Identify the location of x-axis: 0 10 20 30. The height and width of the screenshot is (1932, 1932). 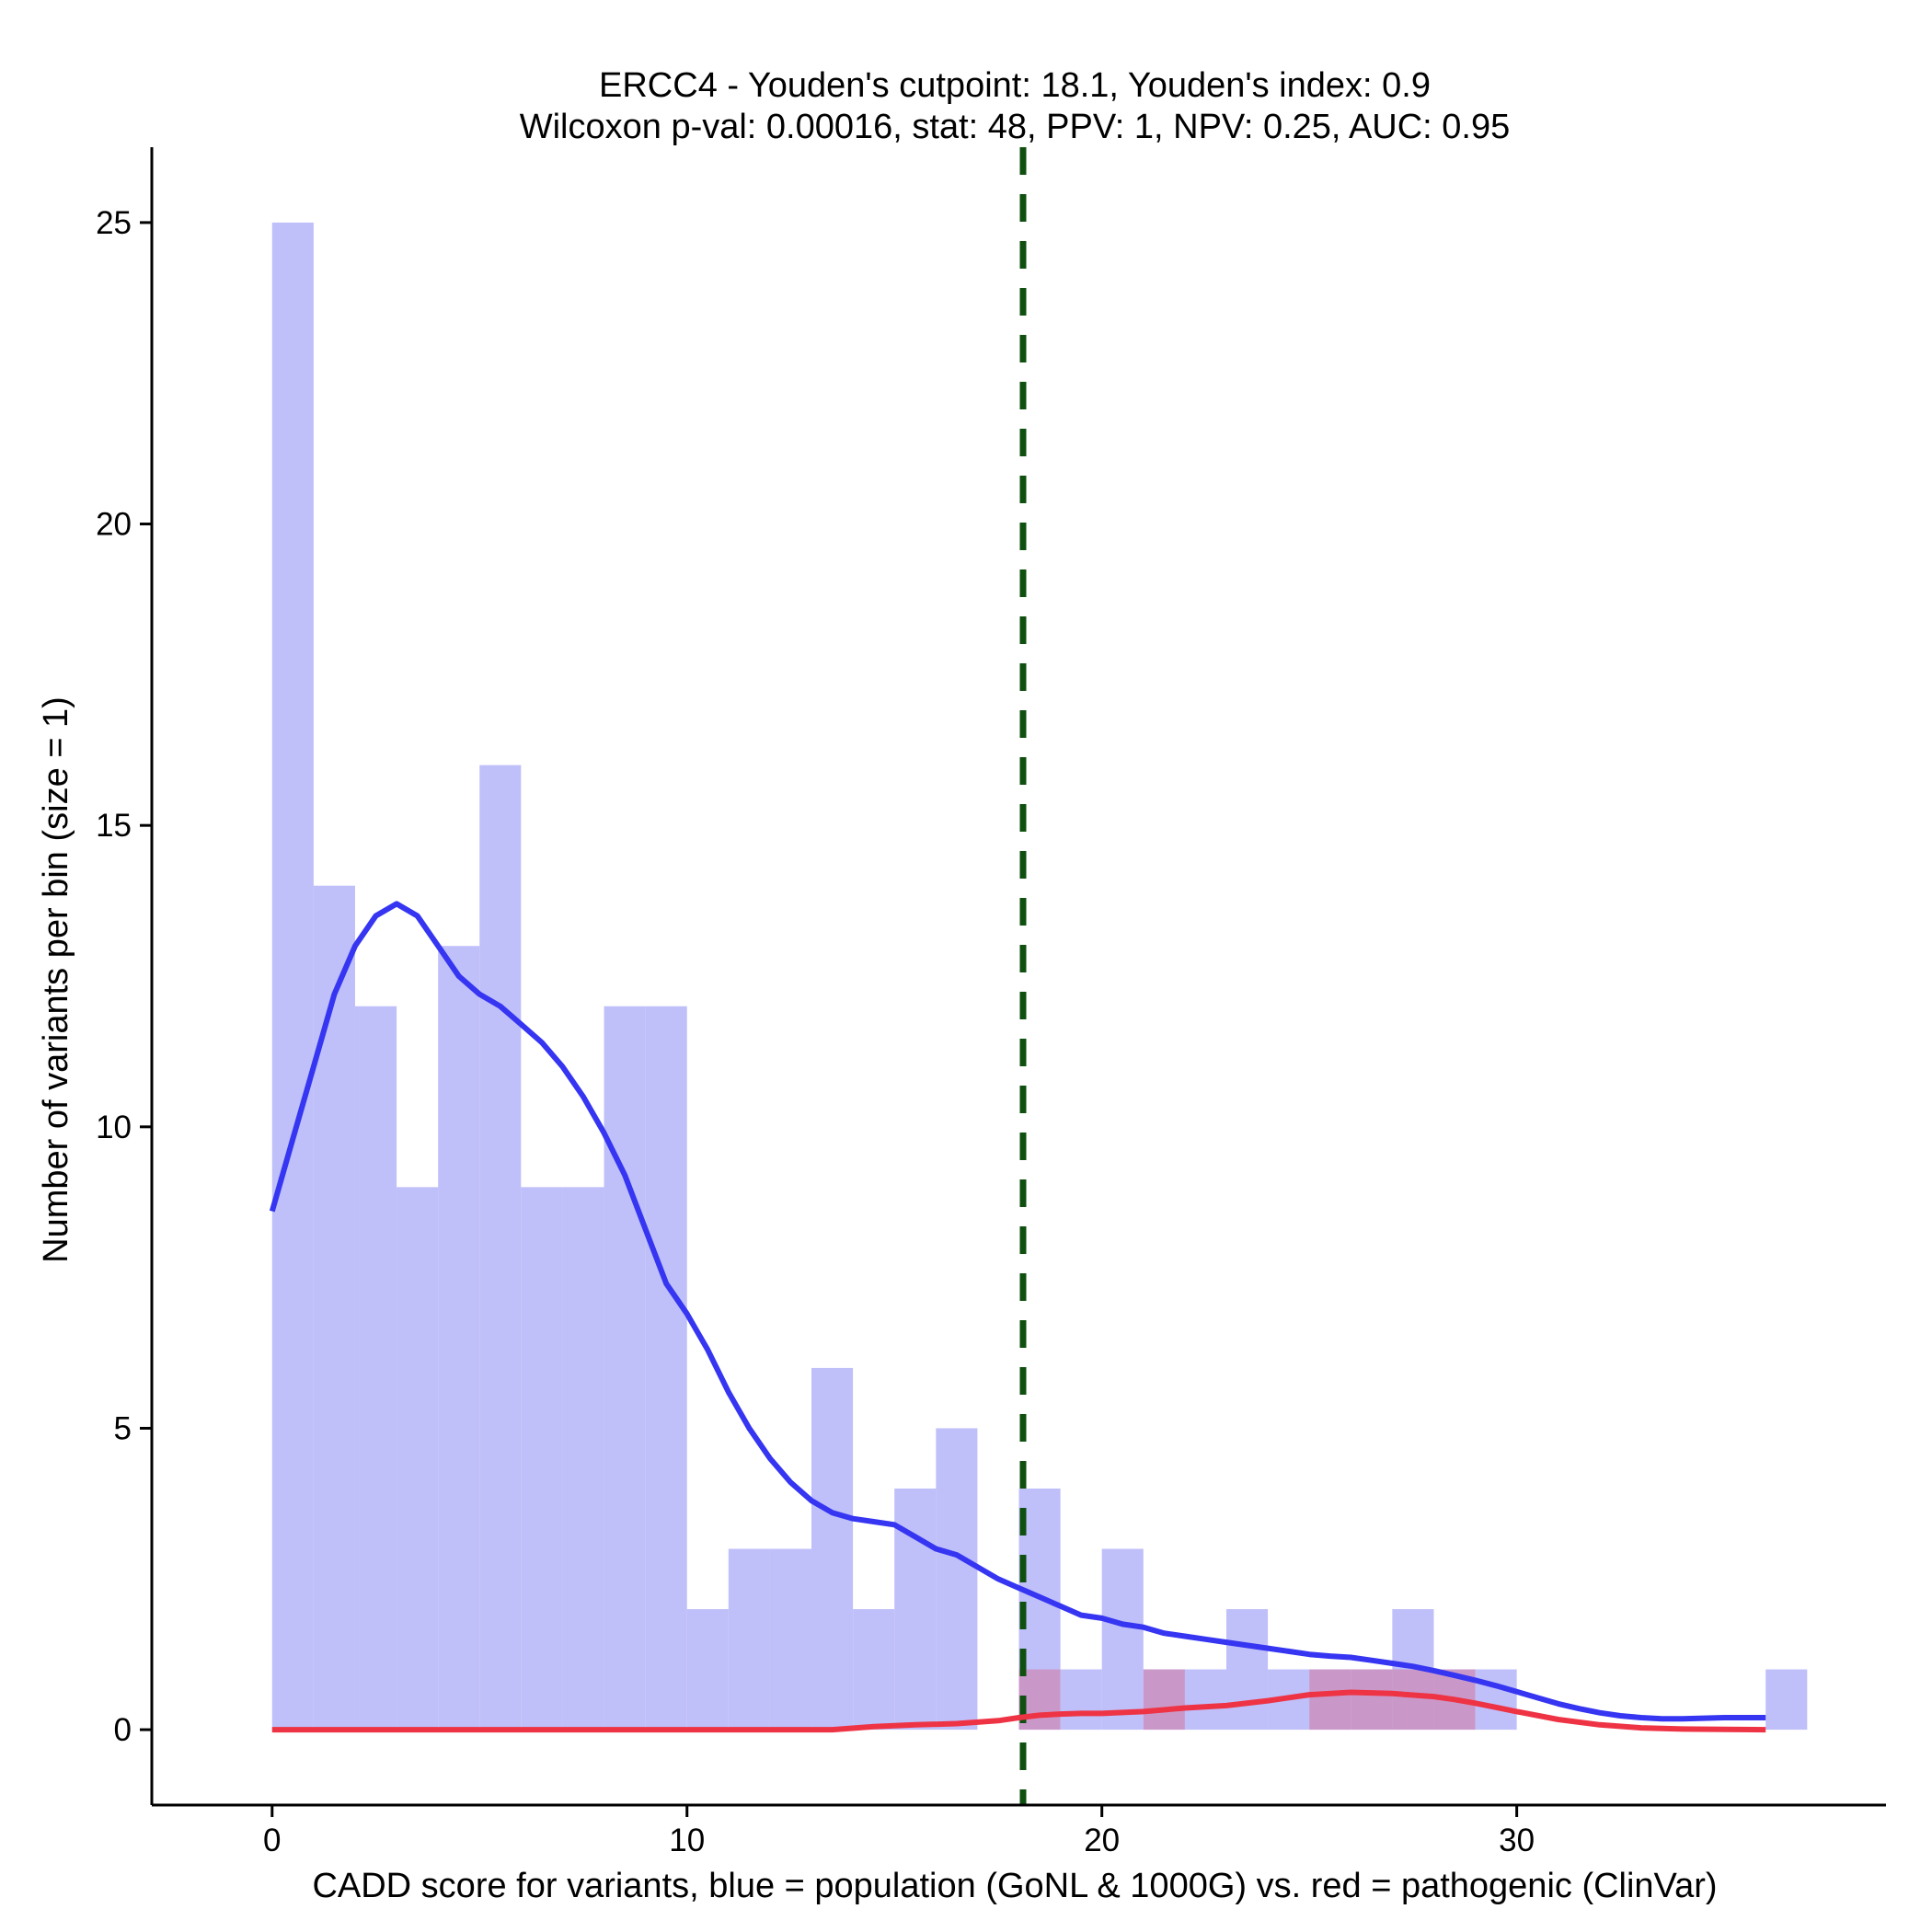
(1019, 1830).